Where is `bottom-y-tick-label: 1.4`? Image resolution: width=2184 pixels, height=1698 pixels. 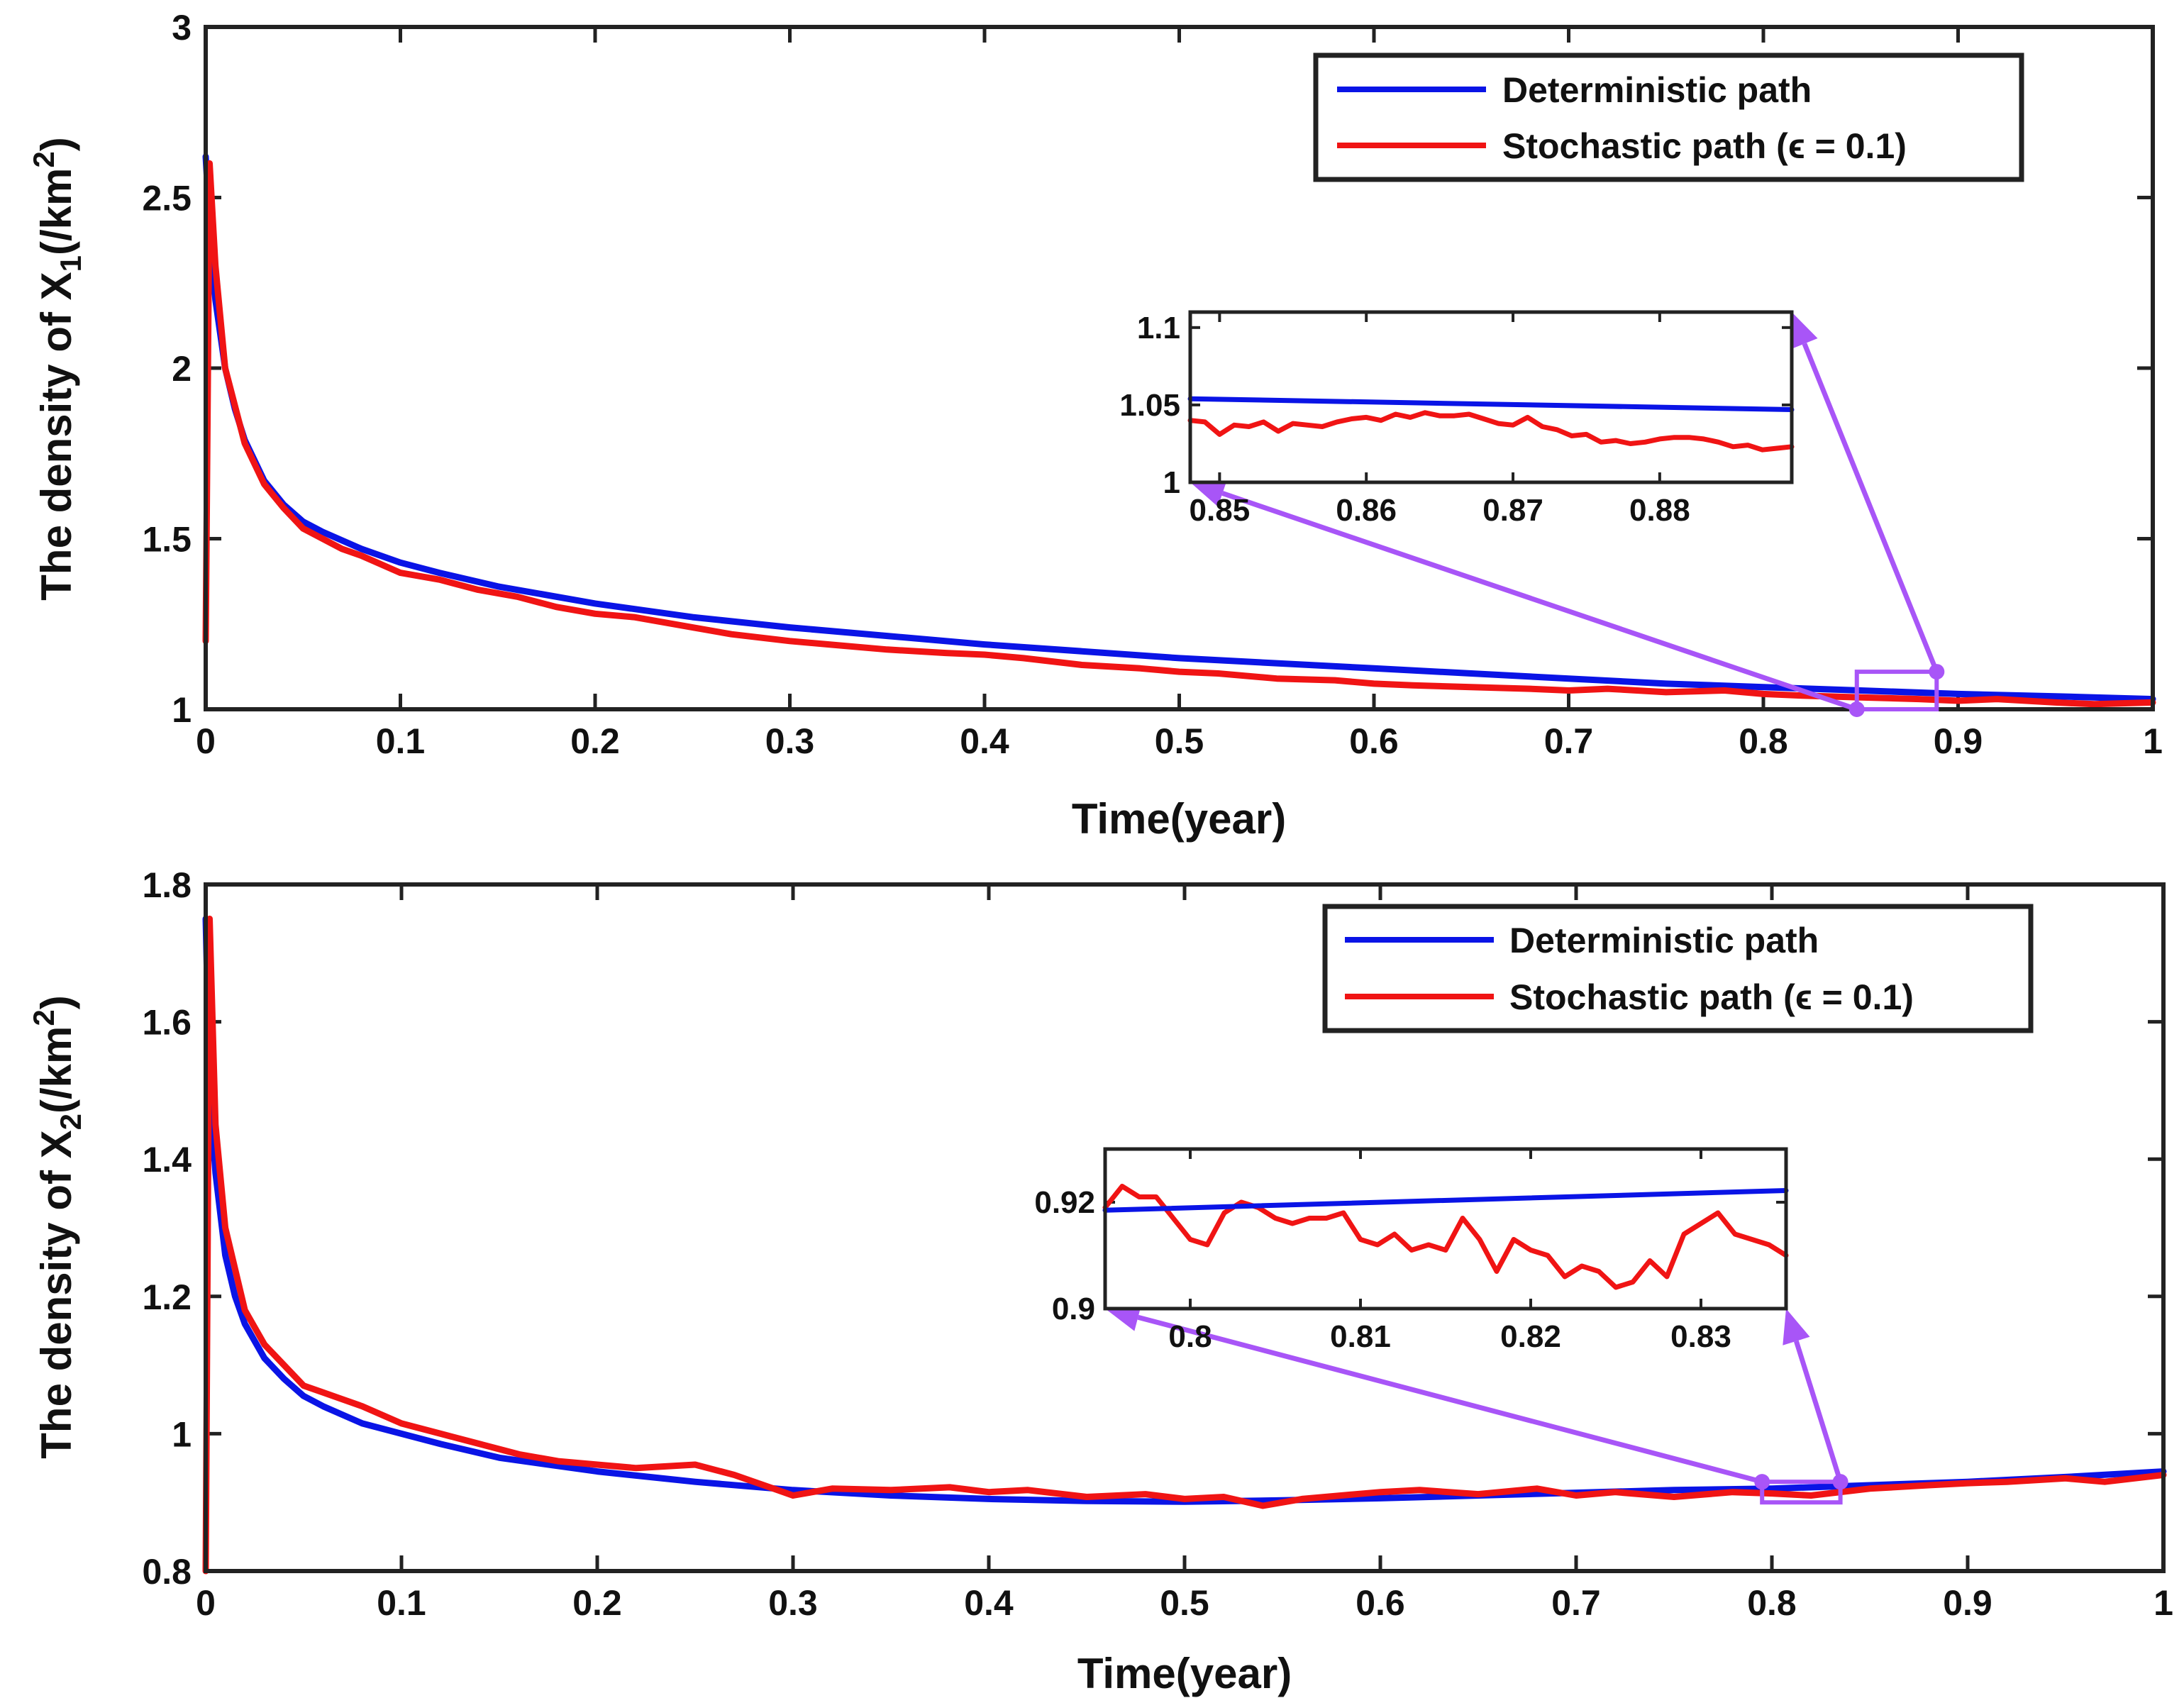 bottom-y-tick-label: 1.4 is located at coordinates (167, 1160).